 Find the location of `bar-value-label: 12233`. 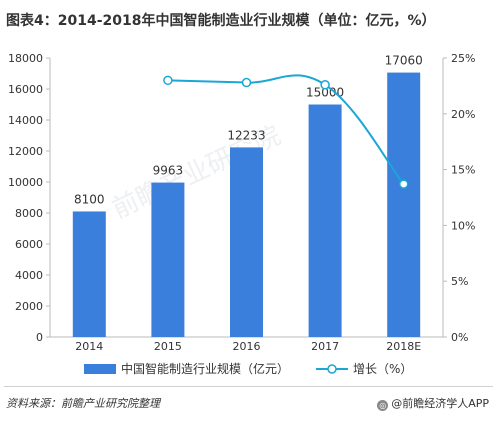

bar-value-label: 12233 is located at coordinates (246, 135).